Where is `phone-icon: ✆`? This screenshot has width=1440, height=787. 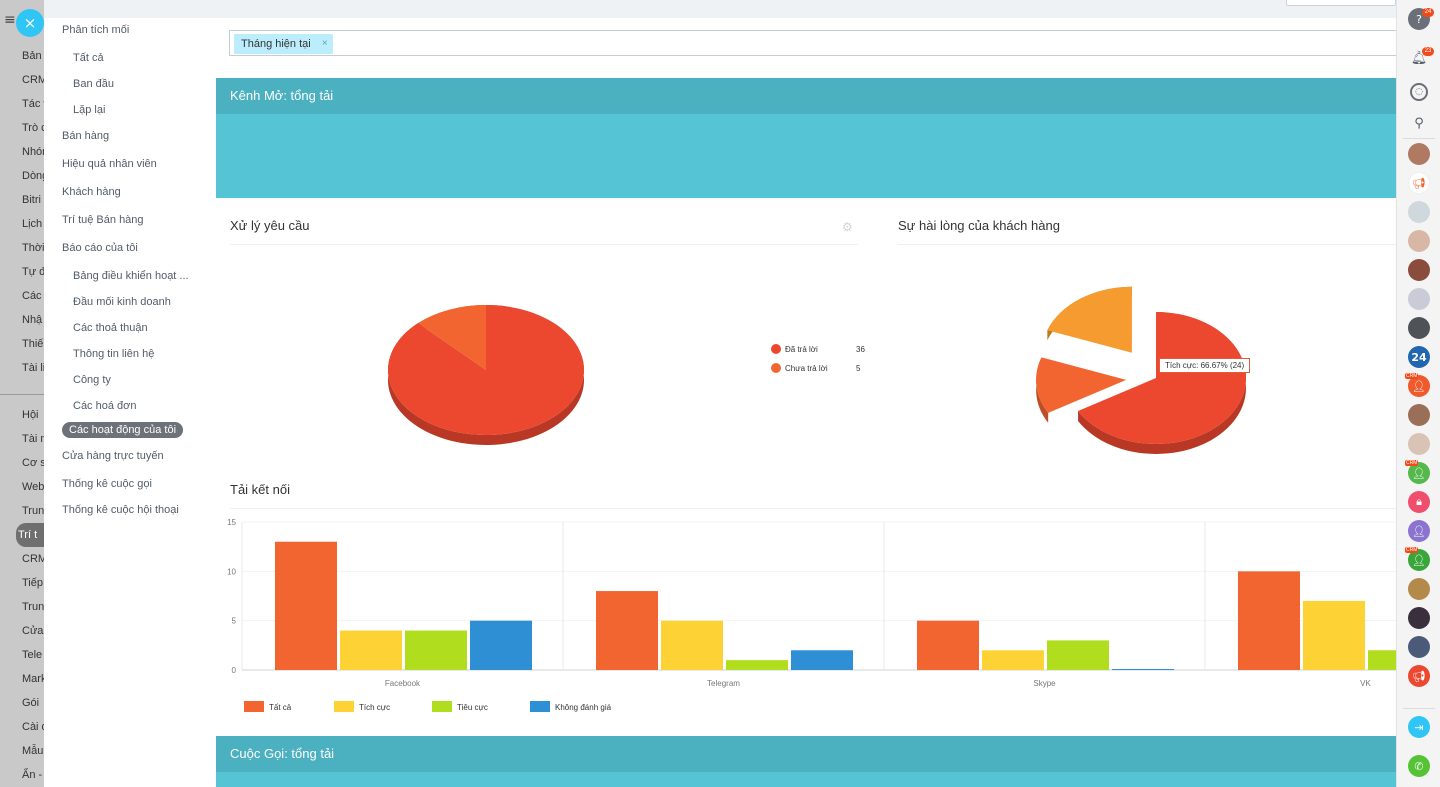
phone-icon: ✆ is located at coordinates (1419, 766).